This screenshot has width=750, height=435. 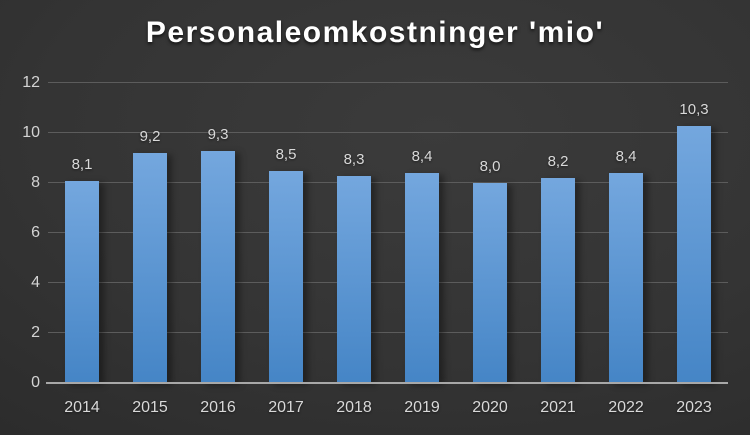 I want to click on bar-value-label: 8,1, so click(x=82, y=164).